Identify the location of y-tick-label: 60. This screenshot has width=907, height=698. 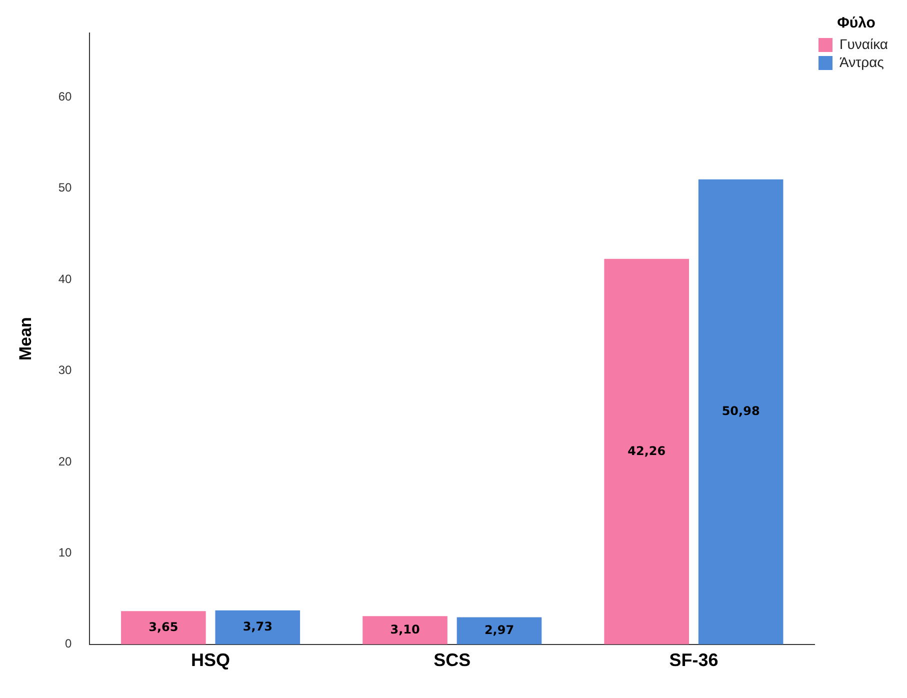
(65, 96).